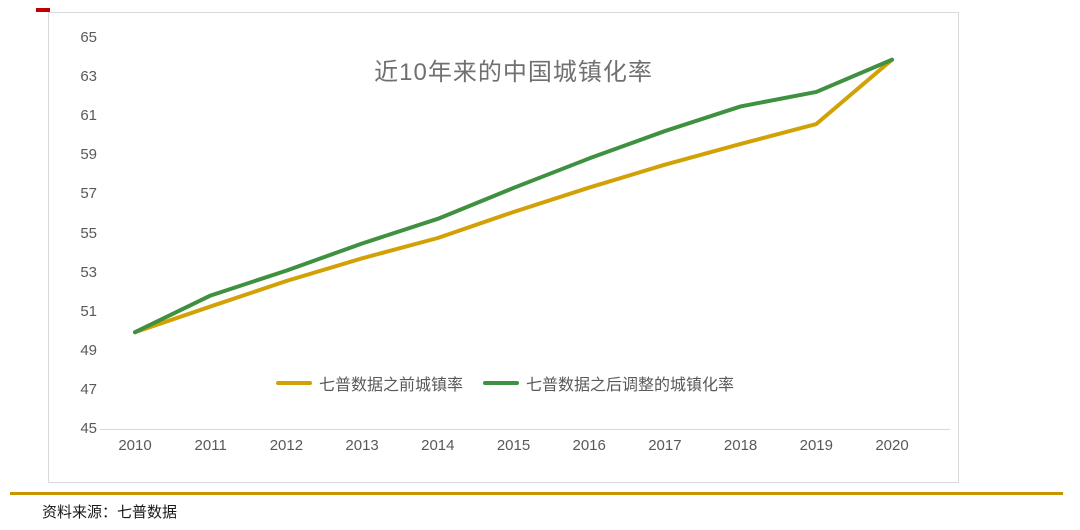 This screenshot has height=530, width=1080. Describe the element at coordinates (88, 233) in the screenshot. I see `y-tick-label: 55` at that location.